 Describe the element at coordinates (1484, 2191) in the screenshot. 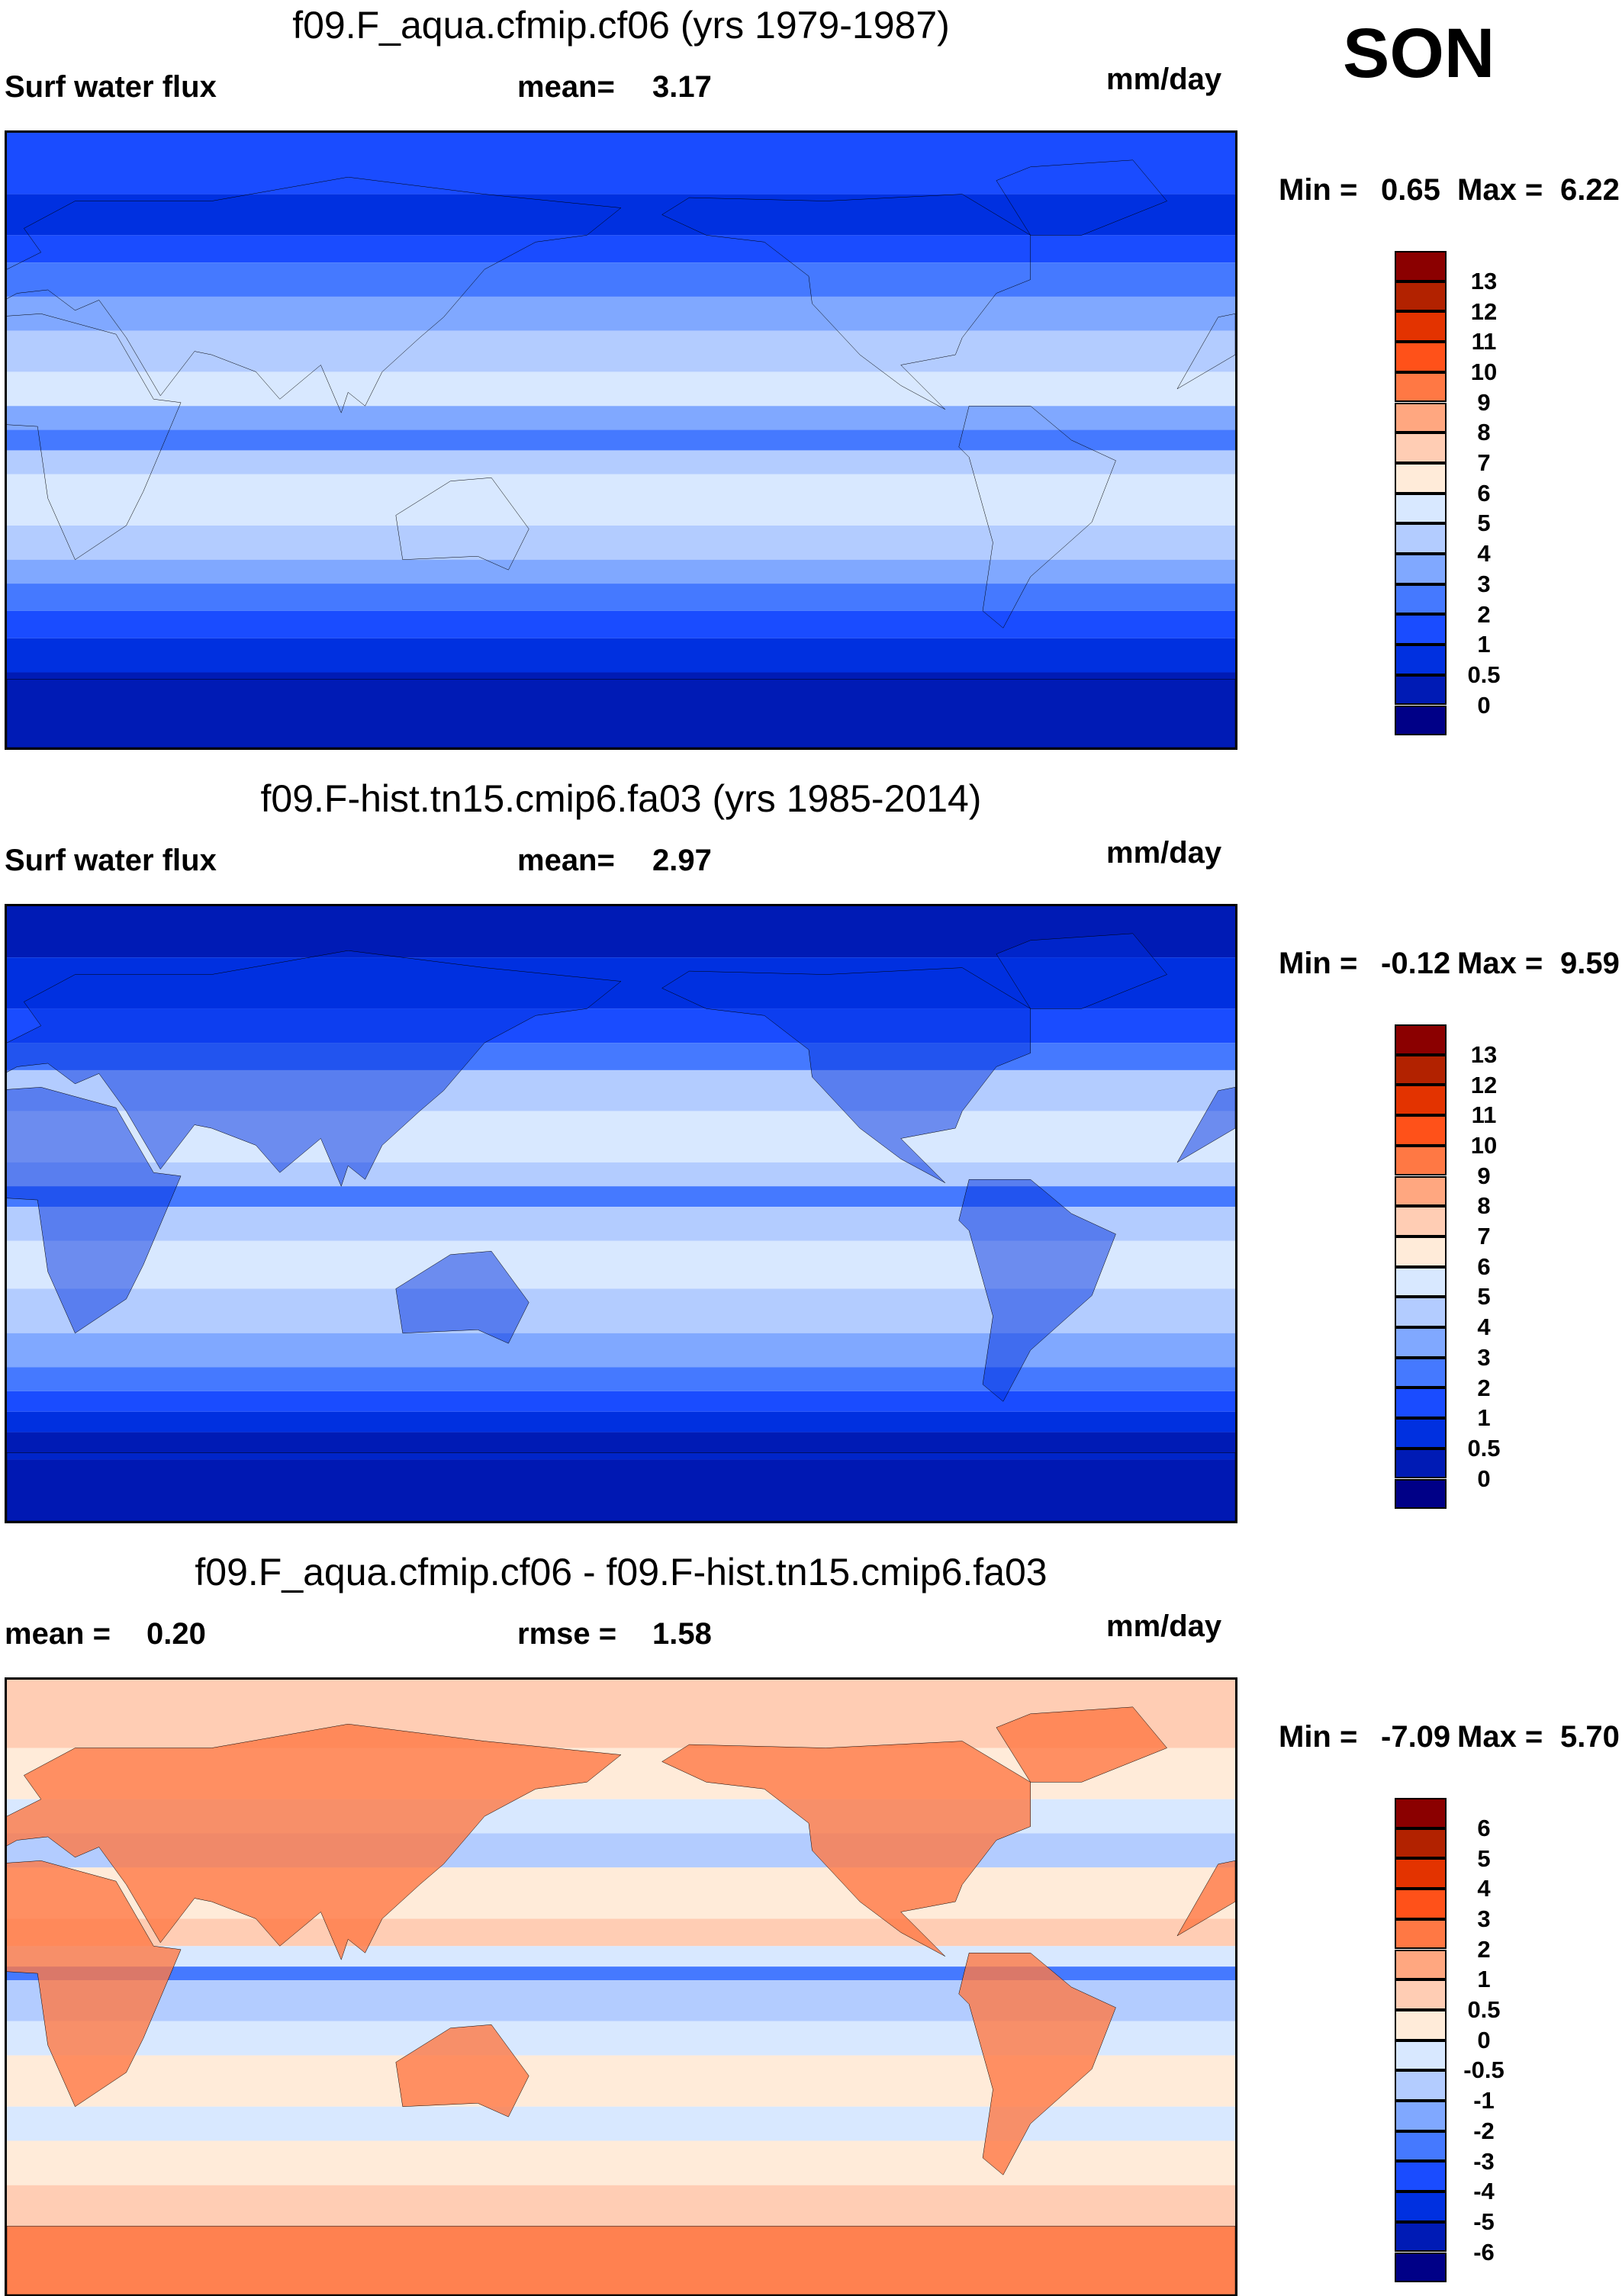

I see `colorbar-tick-label: -4` at that location.